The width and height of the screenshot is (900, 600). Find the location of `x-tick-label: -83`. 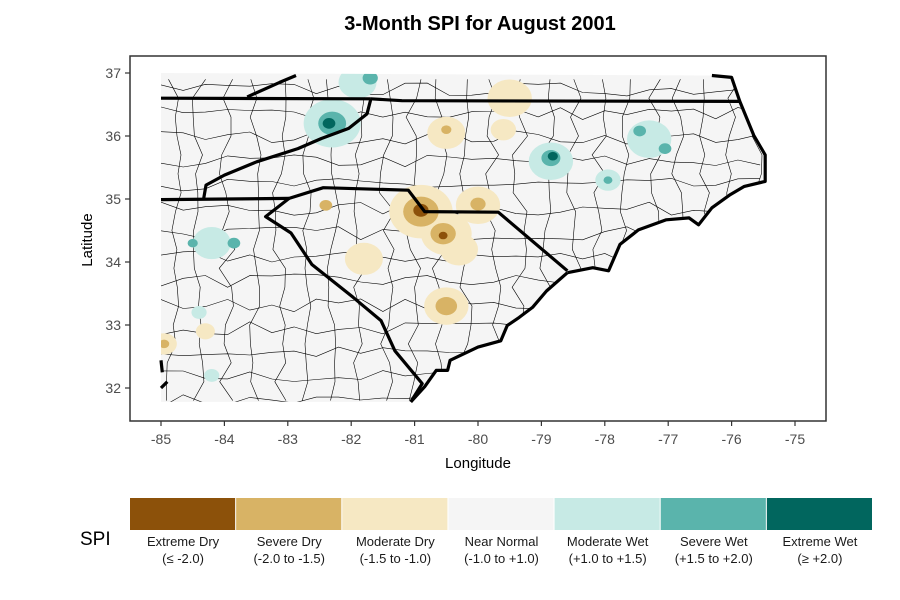

x-tick-label: -83 is located at coordinates (288, 439).